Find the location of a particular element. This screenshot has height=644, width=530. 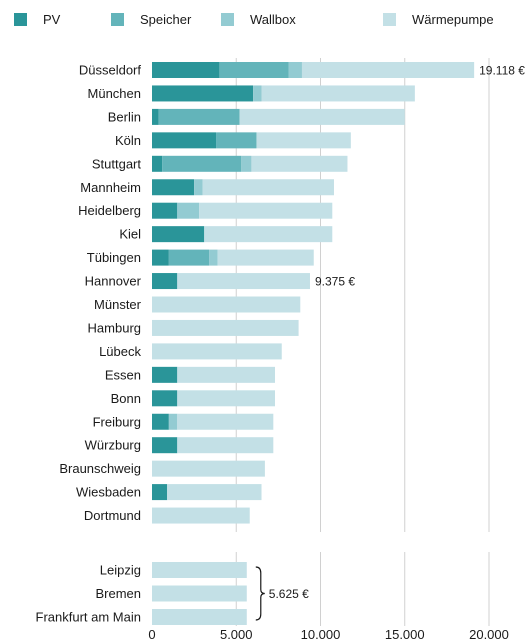

category-label: Köln is located at coordinates (128, 140).